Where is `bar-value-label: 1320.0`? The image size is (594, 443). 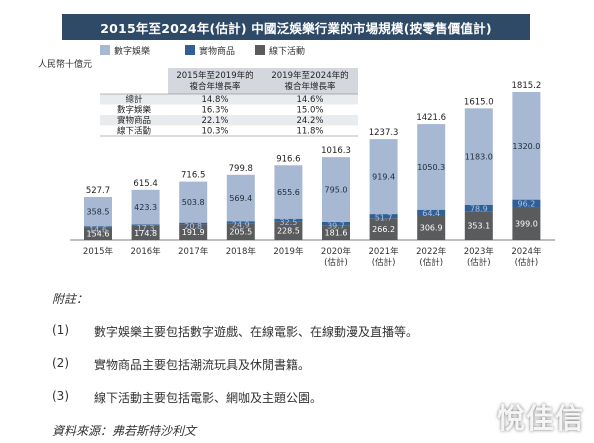 bar-value-label: 1320.0 is located at coordinates (526, 146).